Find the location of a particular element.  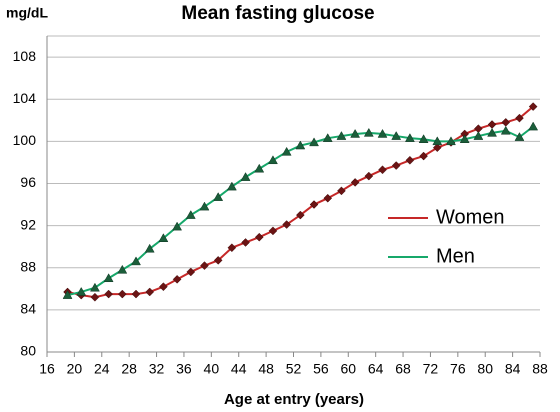

x-tick-label: 20 is located at coordinates (75, 369).